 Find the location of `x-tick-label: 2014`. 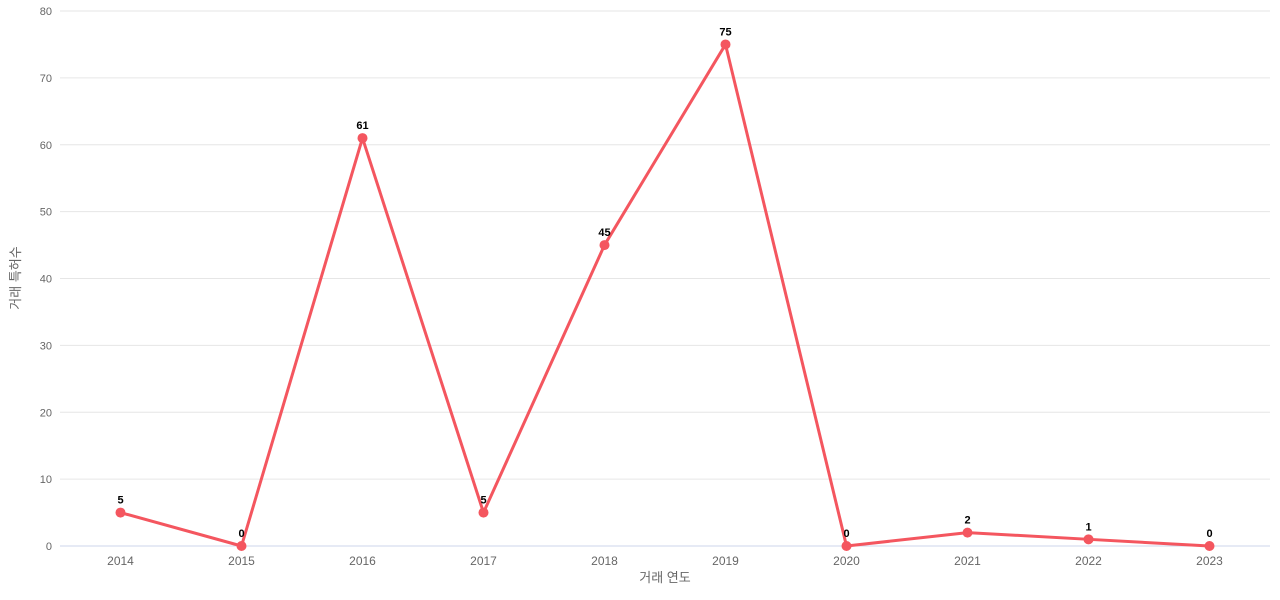

x-tick-label: 2014 is located at coordinates (120, 561).